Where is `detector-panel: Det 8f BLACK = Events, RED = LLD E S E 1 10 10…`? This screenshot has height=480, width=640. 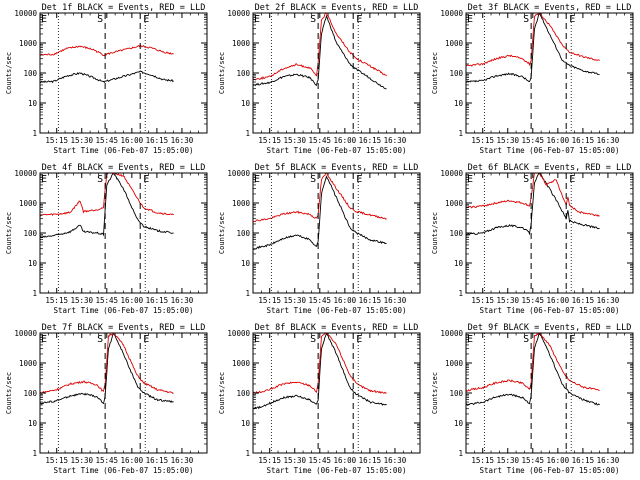
detector-panel: Det 8f BLACK = Events, RED = LLD E S E 1 10 10… is located at coordinates (319, 400).